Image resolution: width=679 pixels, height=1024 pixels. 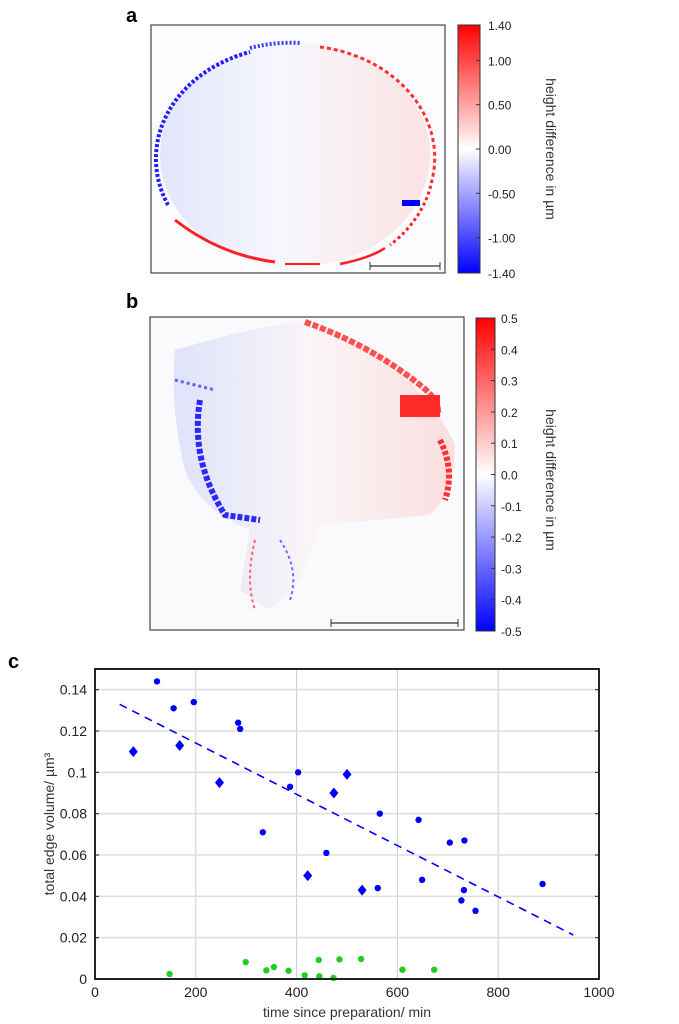 I want to click on colorbar-tick-label: -1.40, so click(x=502, y=274).